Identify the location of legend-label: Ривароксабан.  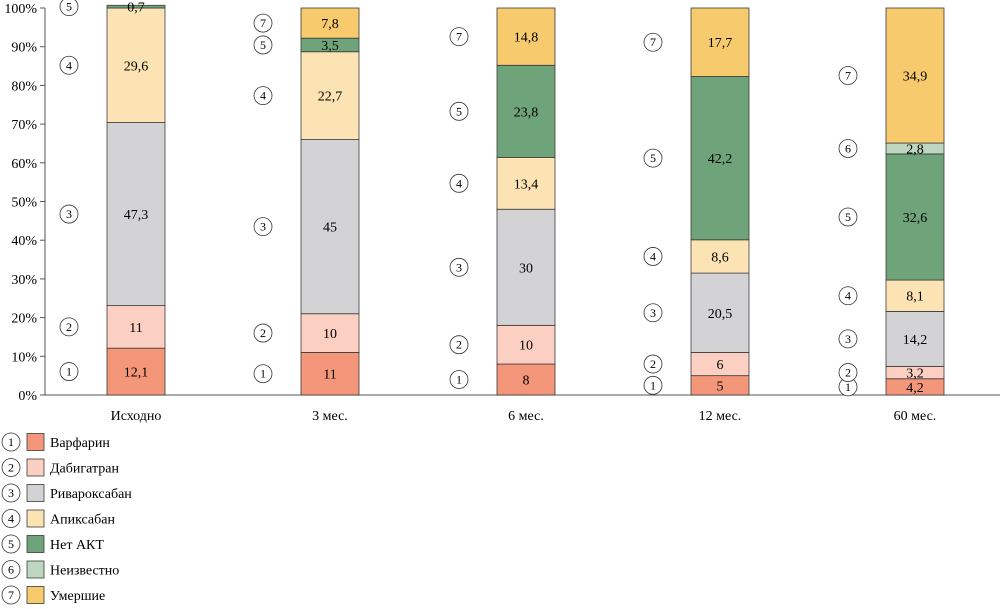
(91, 494).